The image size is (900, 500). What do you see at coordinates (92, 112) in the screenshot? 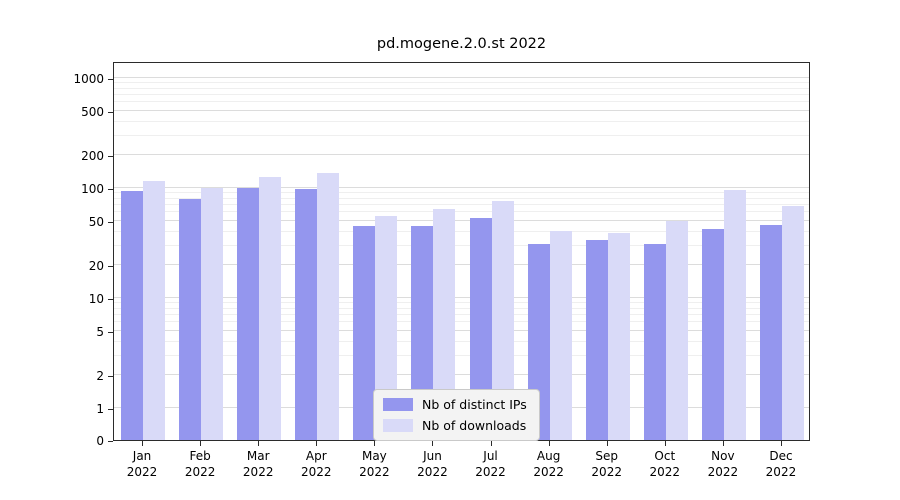
I see `y-tick-label: 500` at bounding box center [92, 112].